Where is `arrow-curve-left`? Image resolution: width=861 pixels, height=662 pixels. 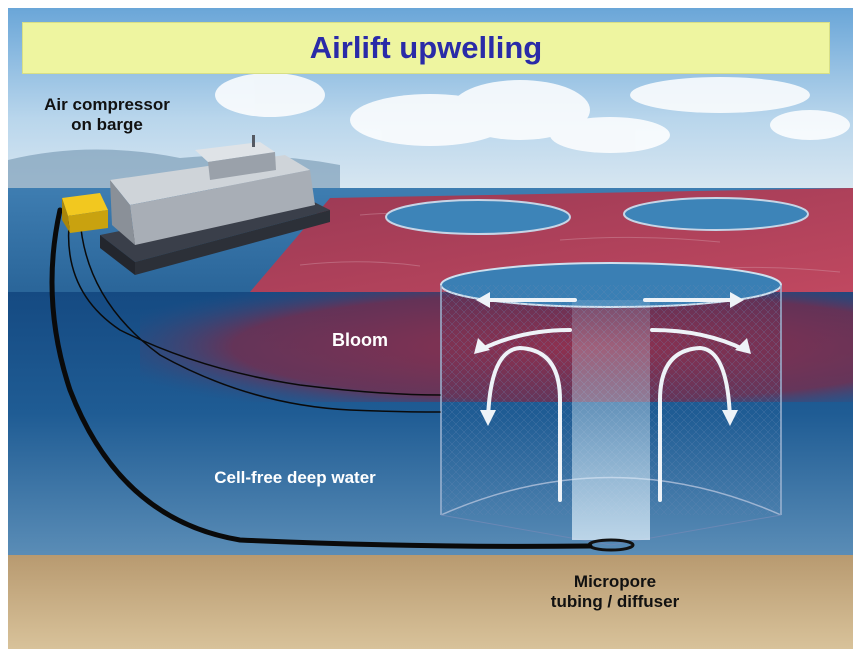 arrow-curve-left is located at coordinates (525, 340).